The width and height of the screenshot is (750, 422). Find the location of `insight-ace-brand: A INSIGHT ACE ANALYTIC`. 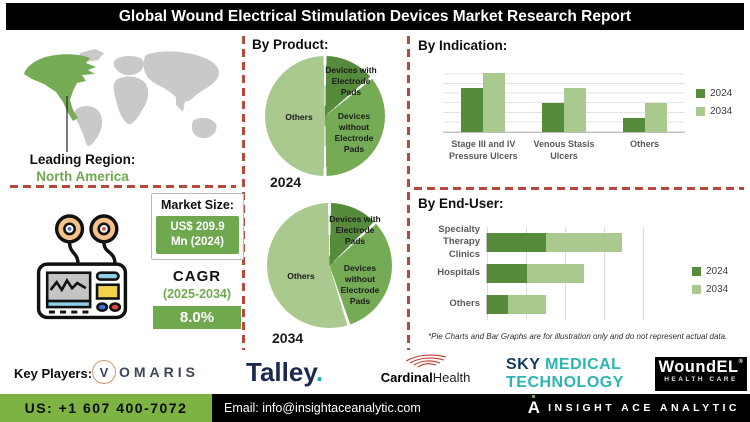

insight-ace-brand: A INSIGHT ACE ANALYTIC is located at coordinates (638, 406).